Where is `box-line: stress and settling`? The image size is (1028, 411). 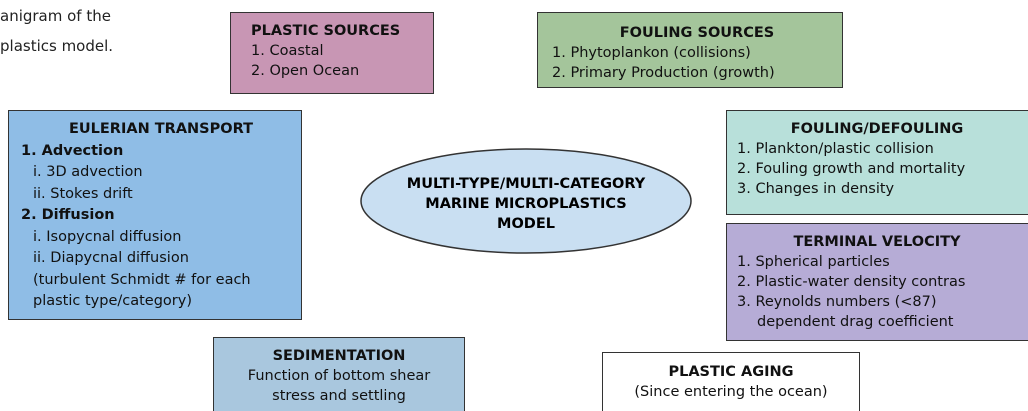 box-line: stress and settling is located at coordinates (339, 396).